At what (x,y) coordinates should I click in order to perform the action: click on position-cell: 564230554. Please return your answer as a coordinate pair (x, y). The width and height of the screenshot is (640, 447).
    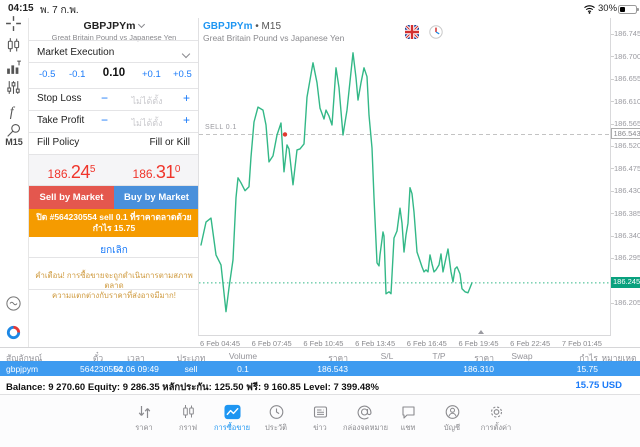
    Looking at the image, I should click on (101, 369).